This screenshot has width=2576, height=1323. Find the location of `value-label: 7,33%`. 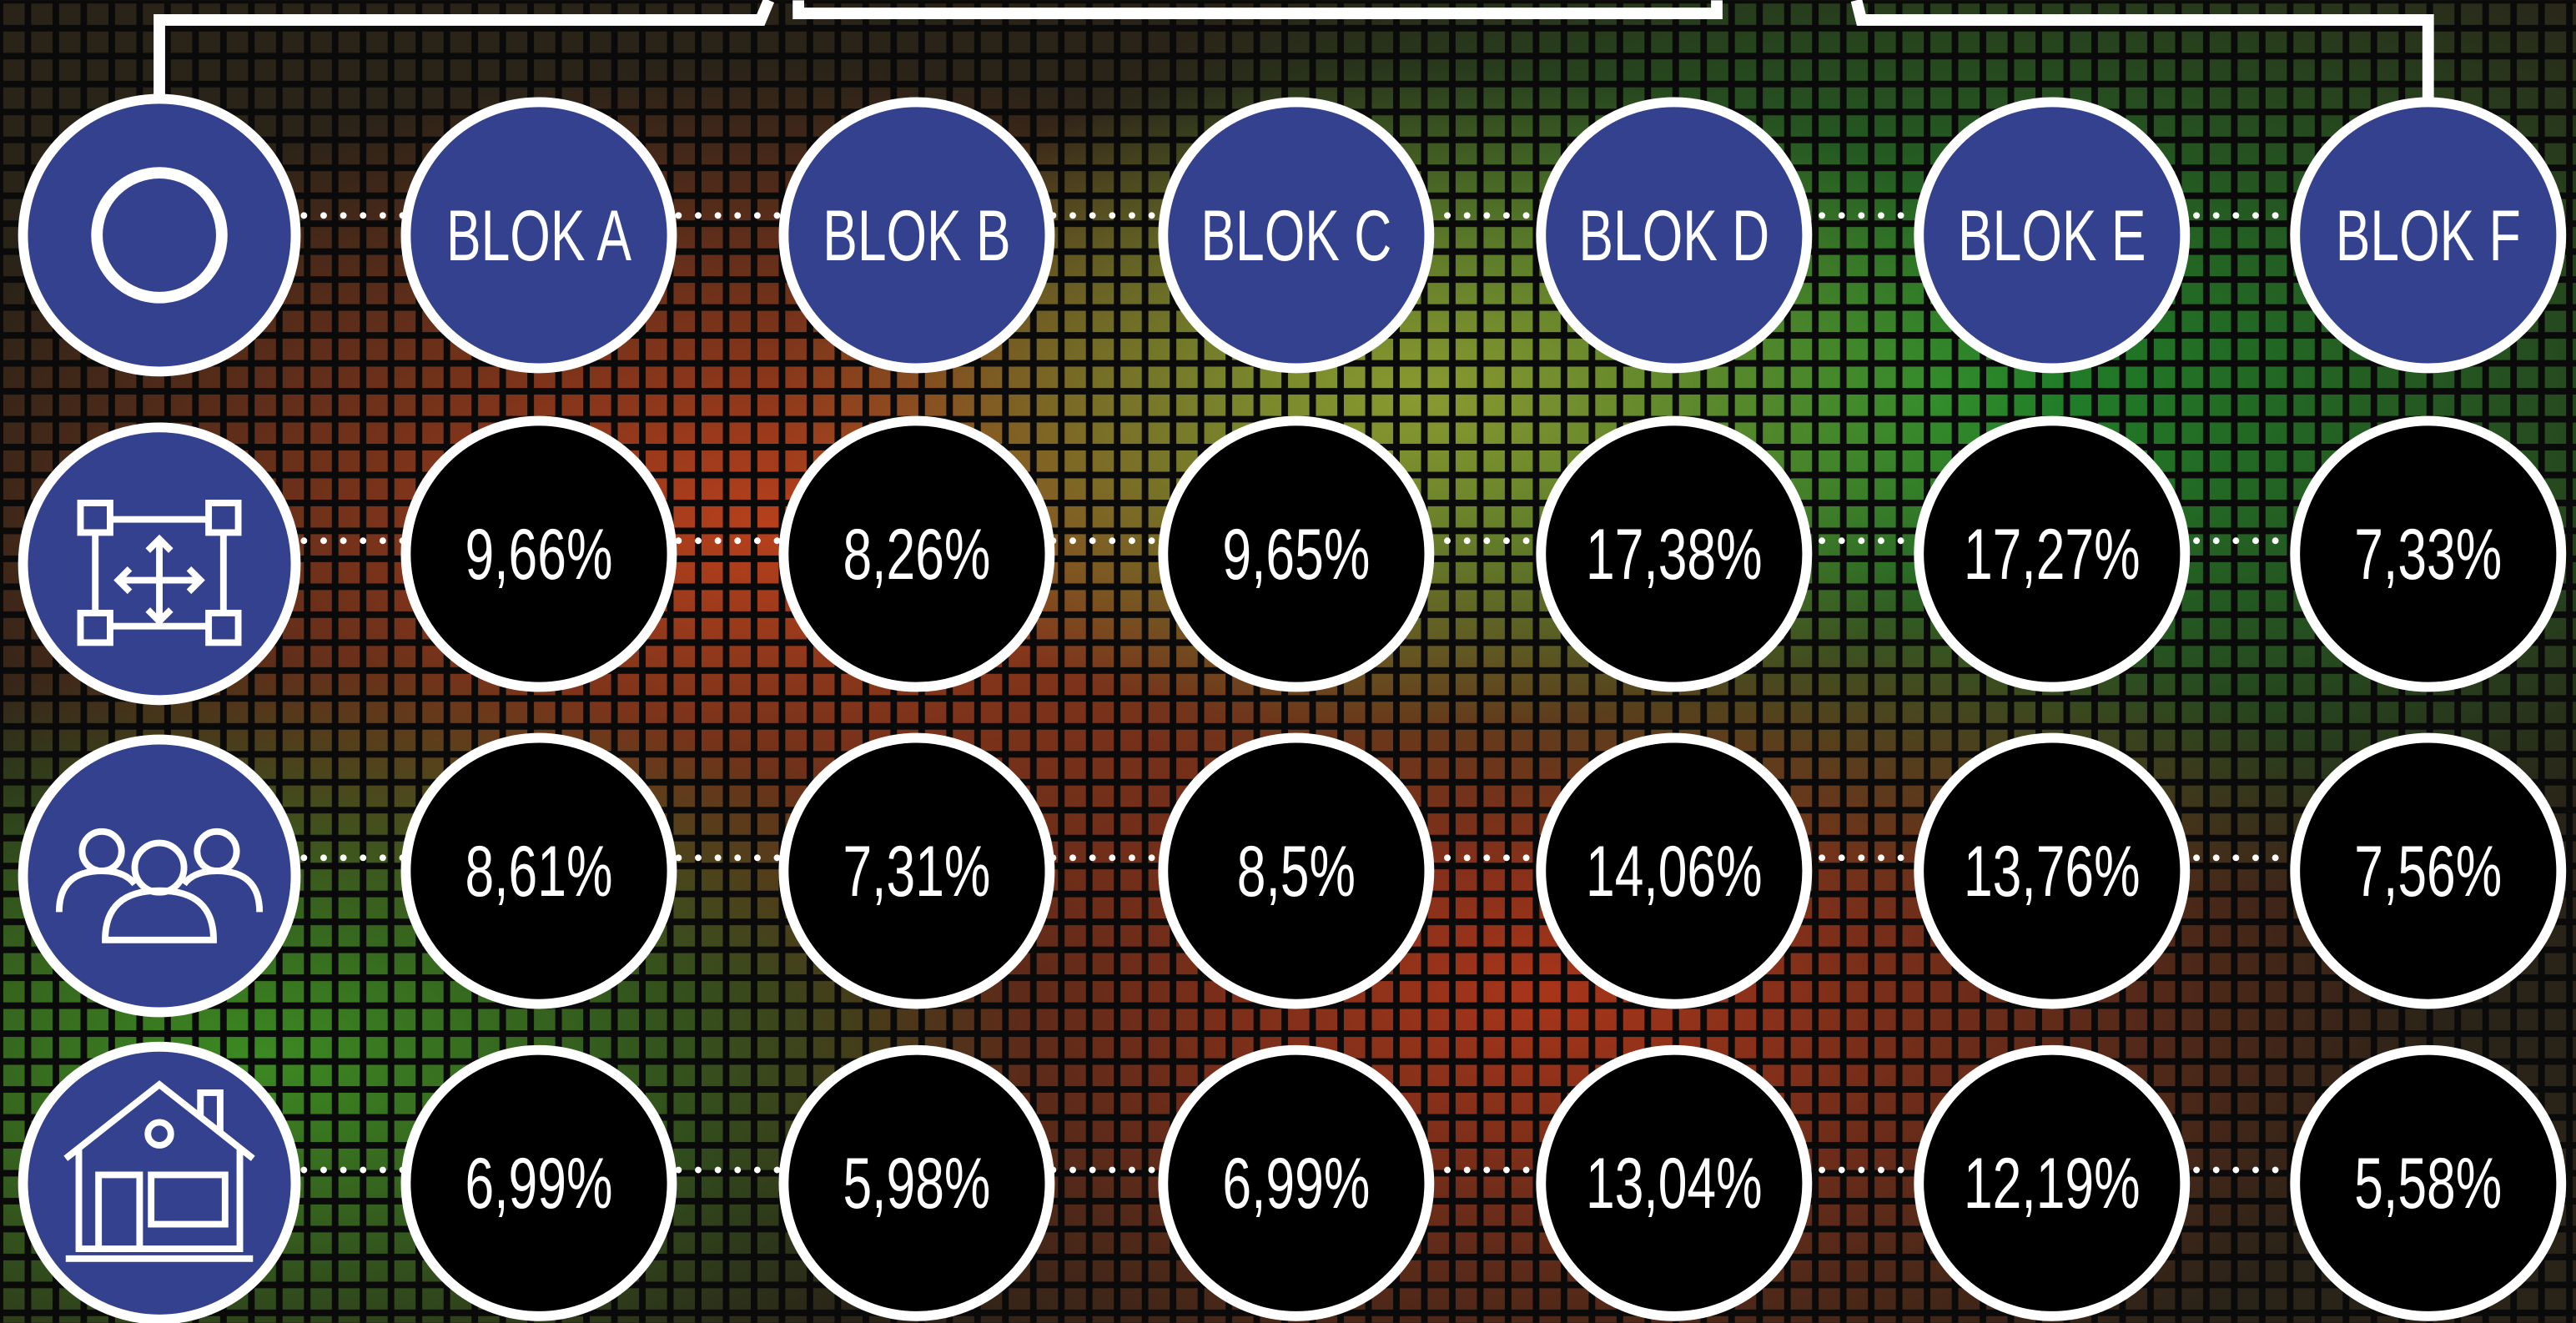

value-label: 7,33% is located at coordinates (2428, 554).